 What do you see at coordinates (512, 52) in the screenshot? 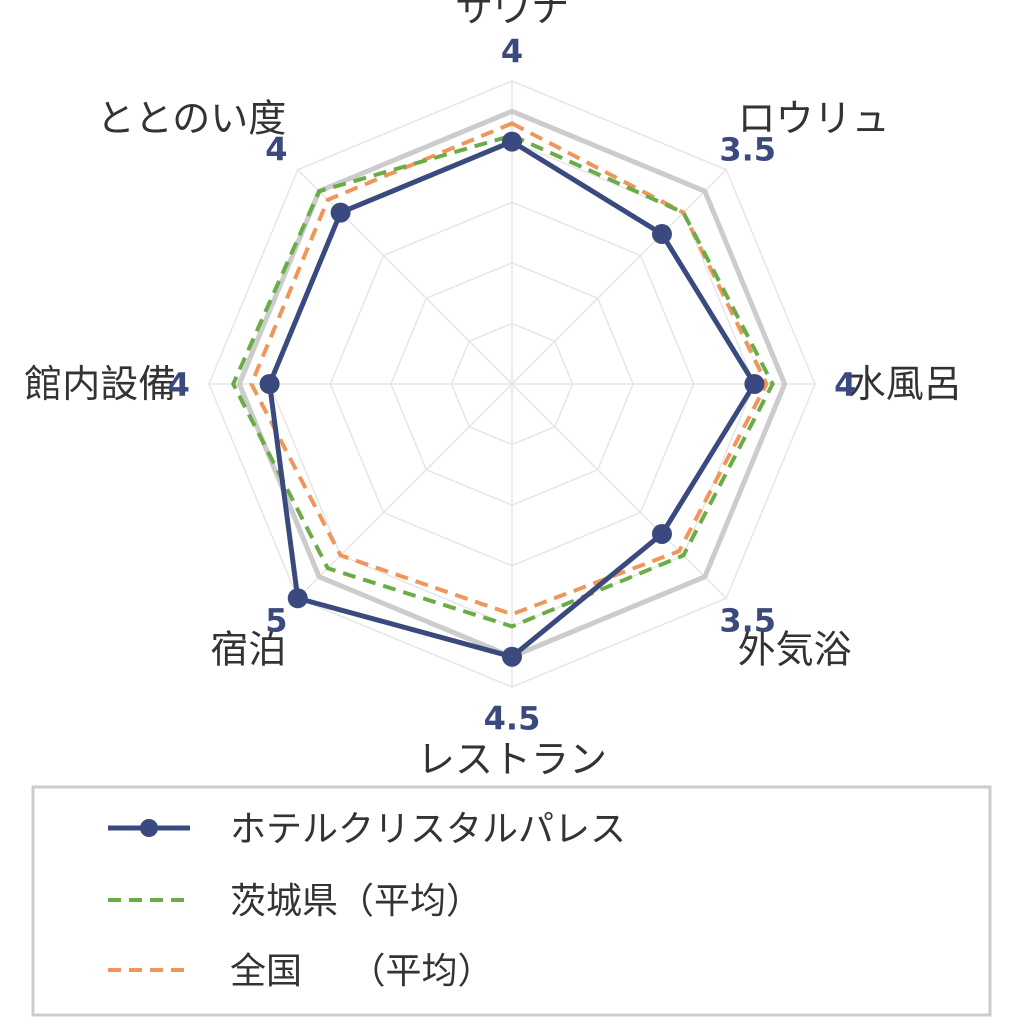
I see `value-label-0: 4` at bounding box center [512, 52].